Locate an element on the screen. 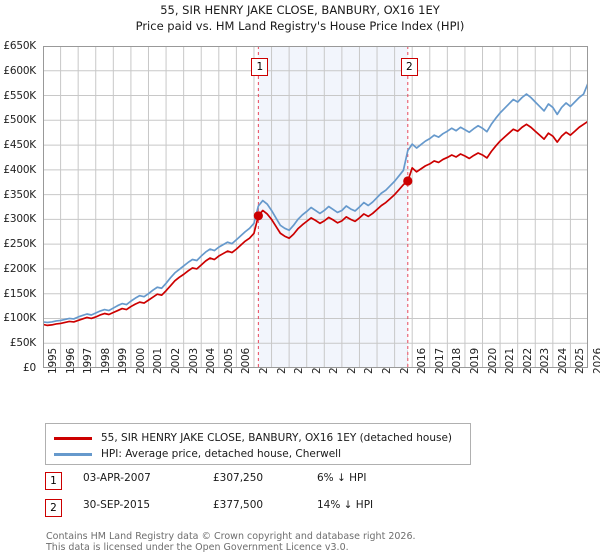  sale-marker-label-1: 1 is located at coordinates (260, 67).